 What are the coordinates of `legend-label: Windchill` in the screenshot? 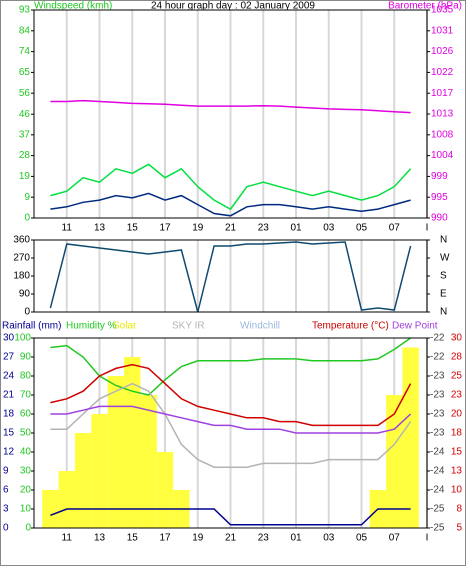 It's located at (260, 326).